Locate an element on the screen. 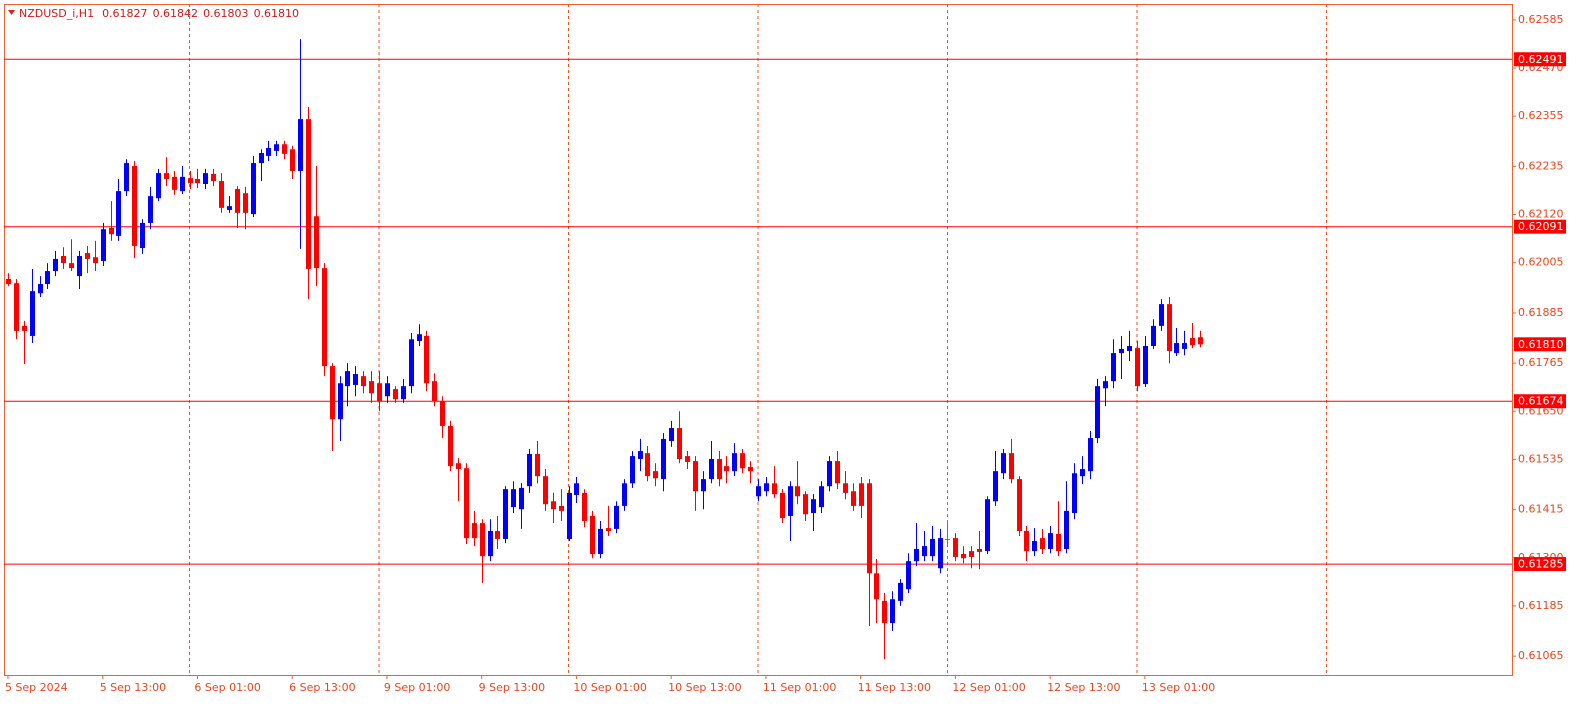 This screenshot has width=1586, height=713. bid-label: 0.61810 is located at coordinates (1541, 344).